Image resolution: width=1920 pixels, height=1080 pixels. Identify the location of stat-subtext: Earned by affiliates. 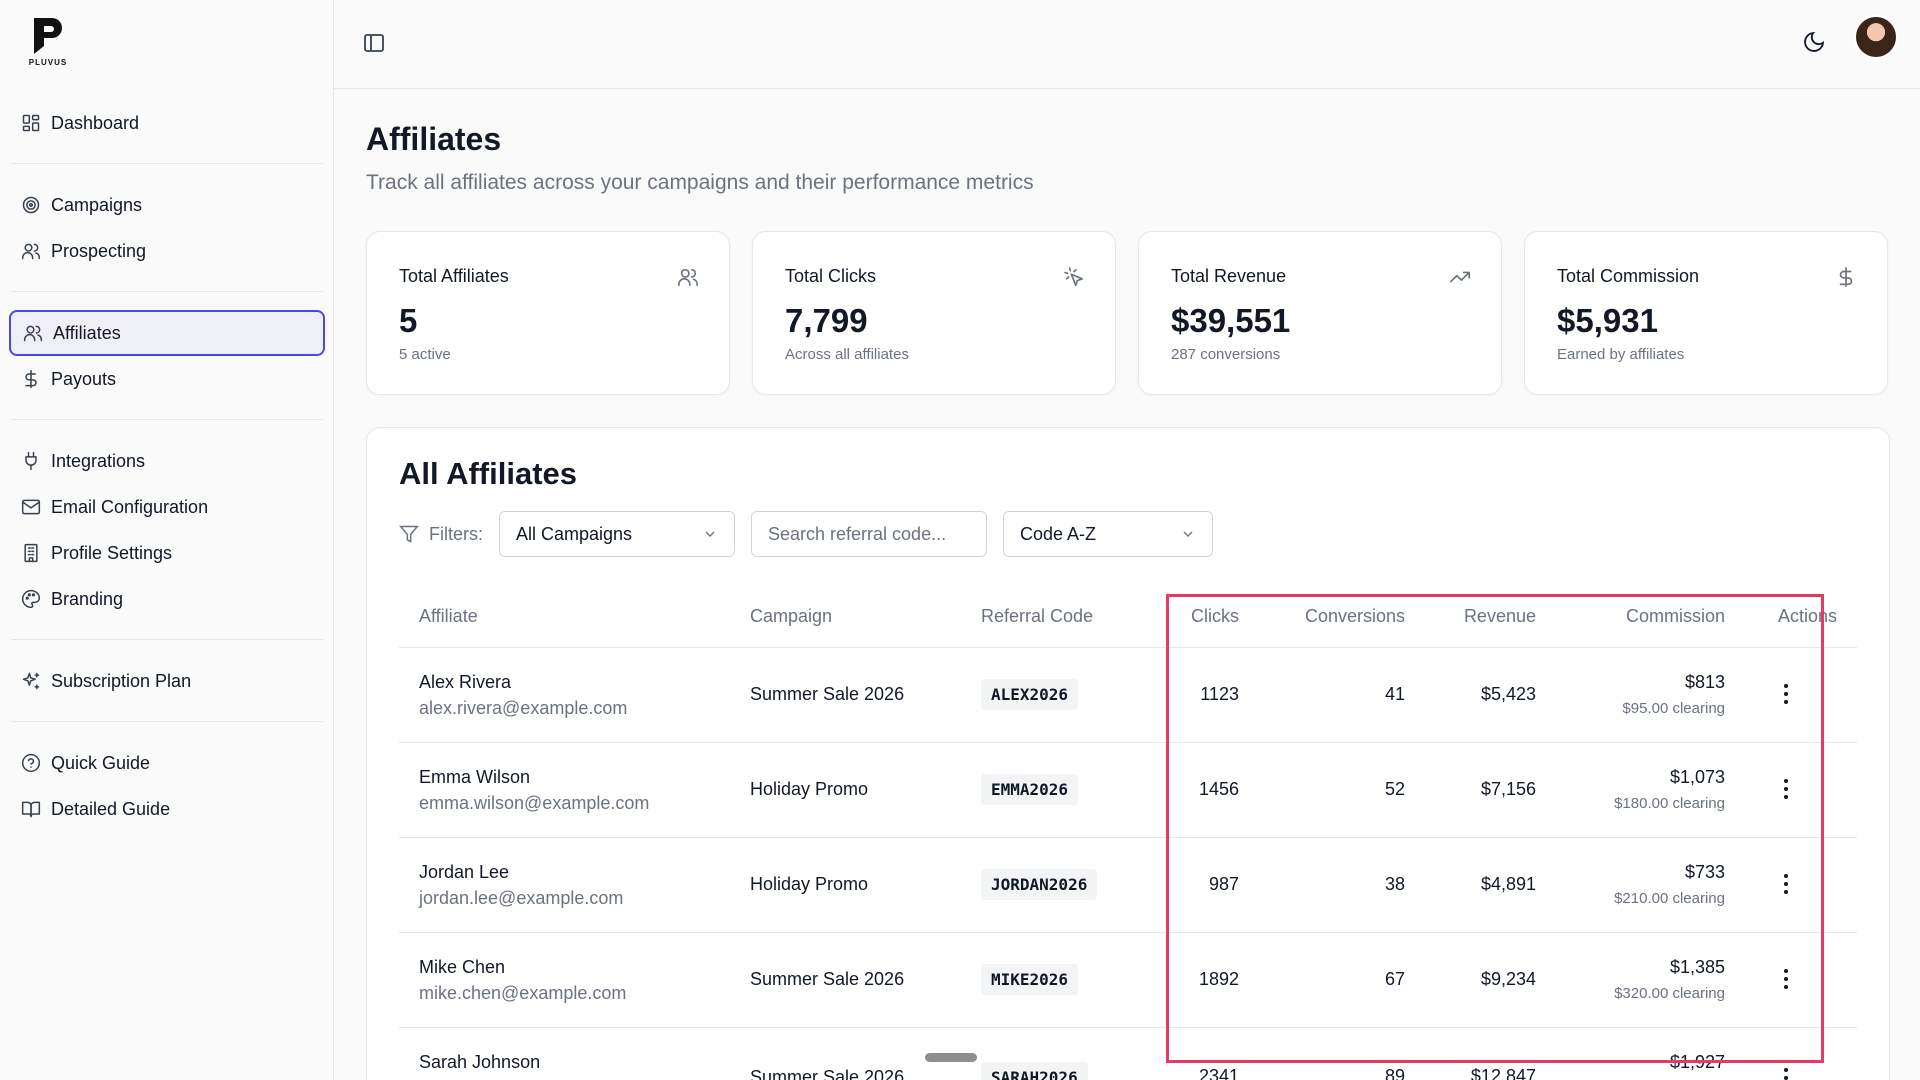
(1621, 354).